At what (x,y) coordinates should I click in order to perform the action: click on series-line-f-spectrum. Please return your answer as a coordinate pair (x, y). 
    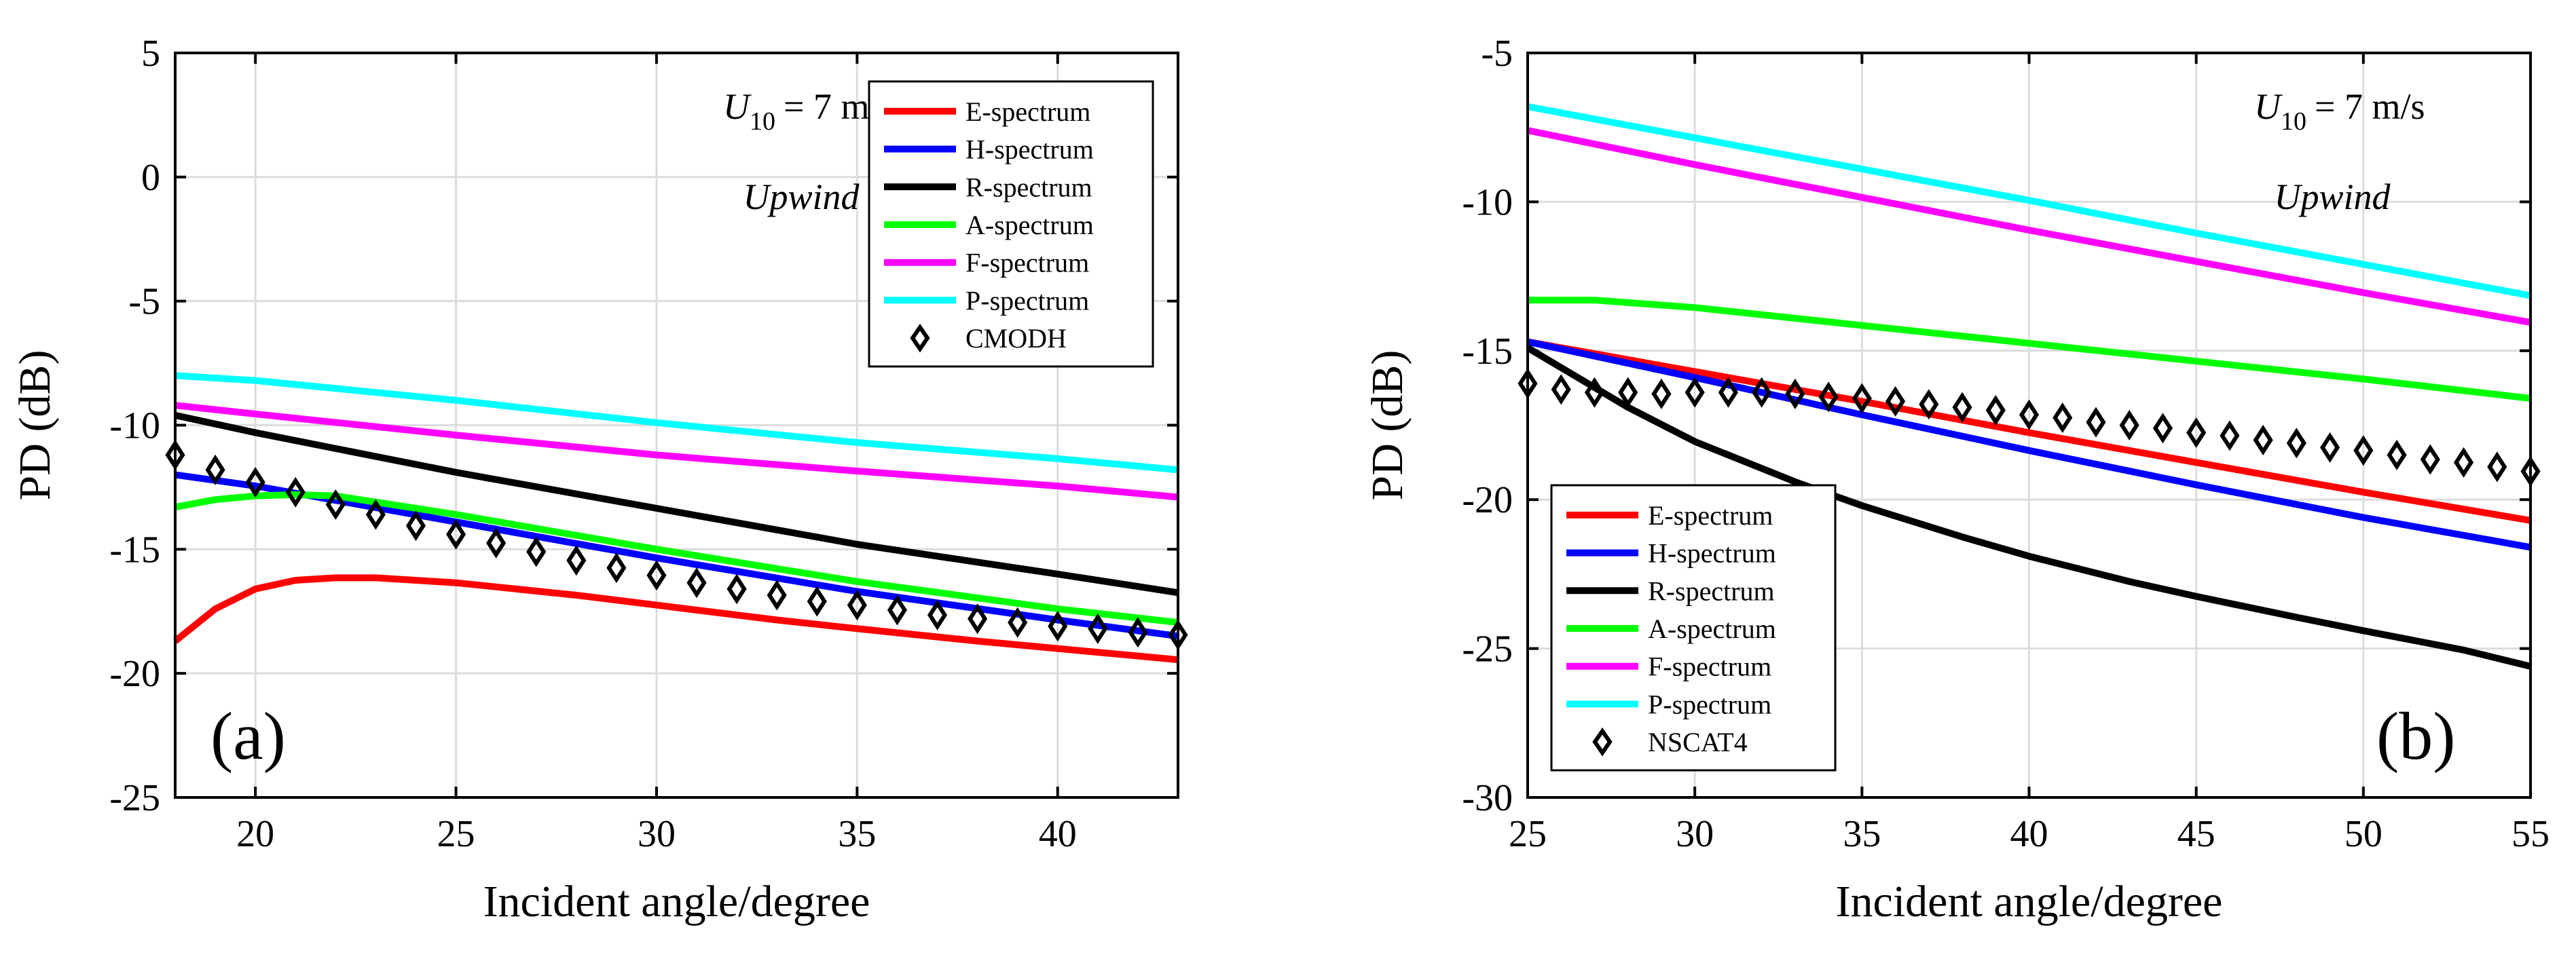
    Looking at the image, I should click on (2029, 226).